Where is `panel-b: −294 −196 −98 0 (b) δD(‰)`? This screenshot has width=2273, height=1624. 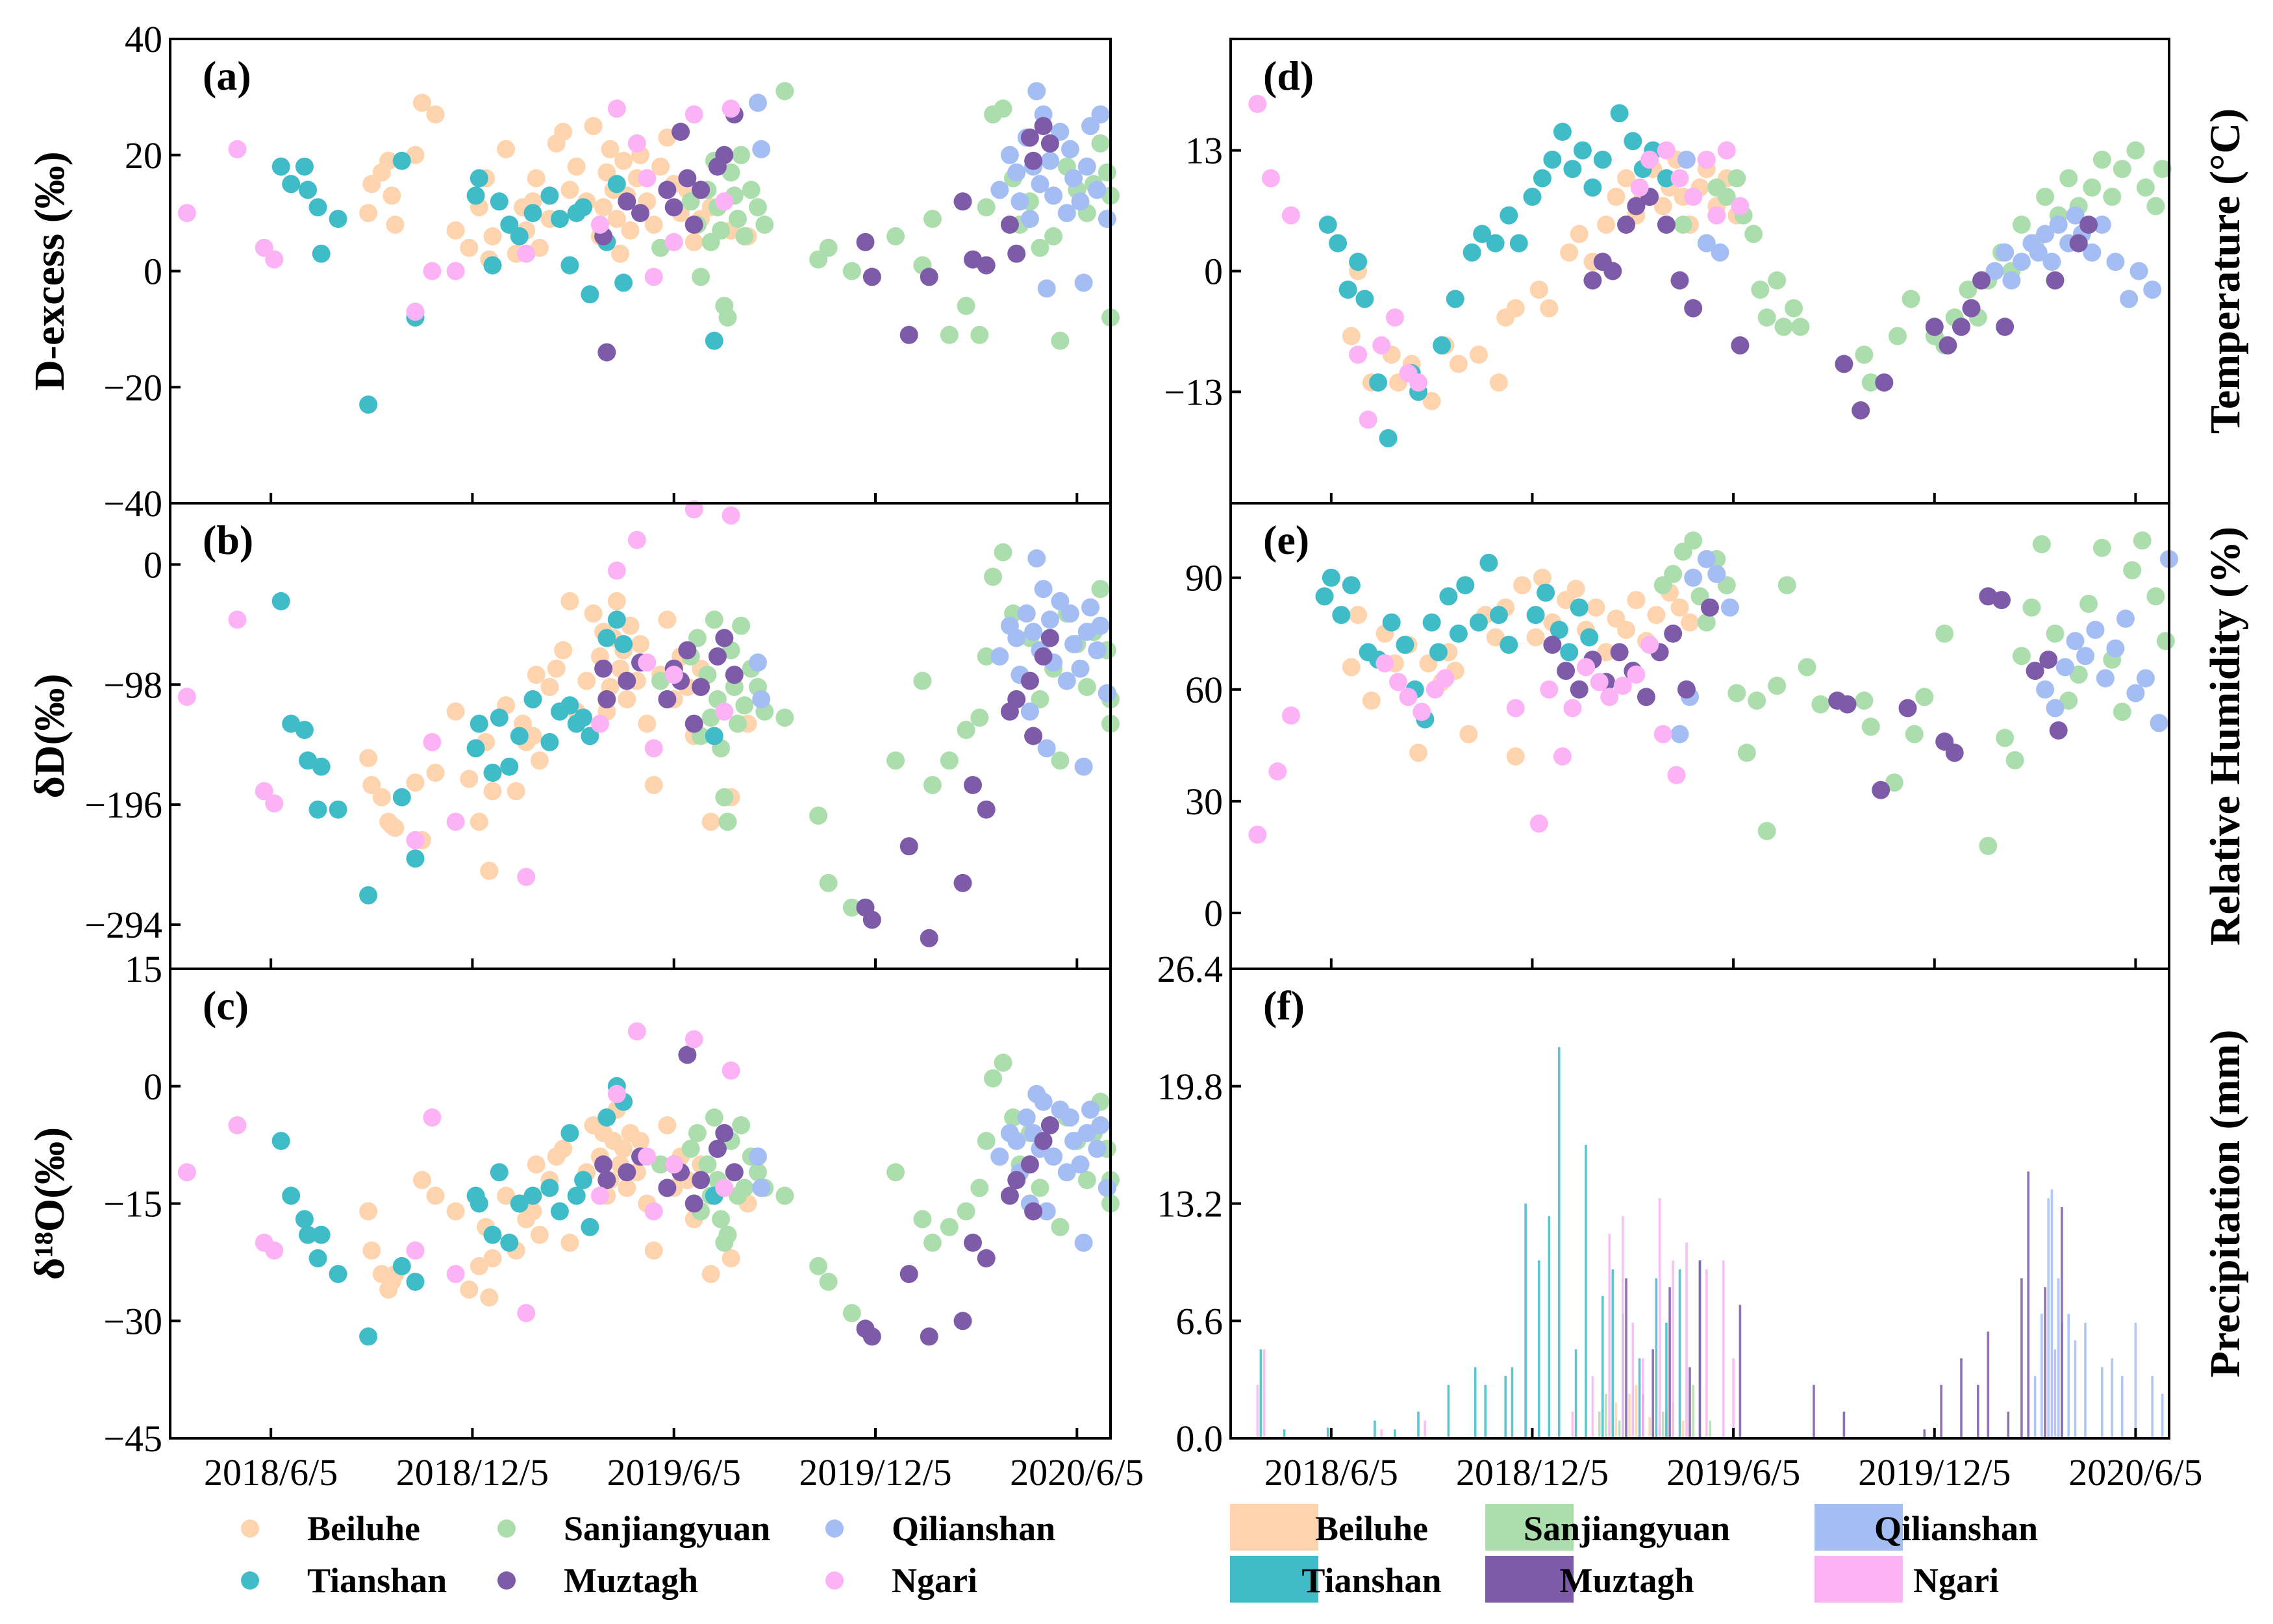
panel-b: −294 −196 −98 0 (b) δD(‰) is located at coordinates (573, 735).